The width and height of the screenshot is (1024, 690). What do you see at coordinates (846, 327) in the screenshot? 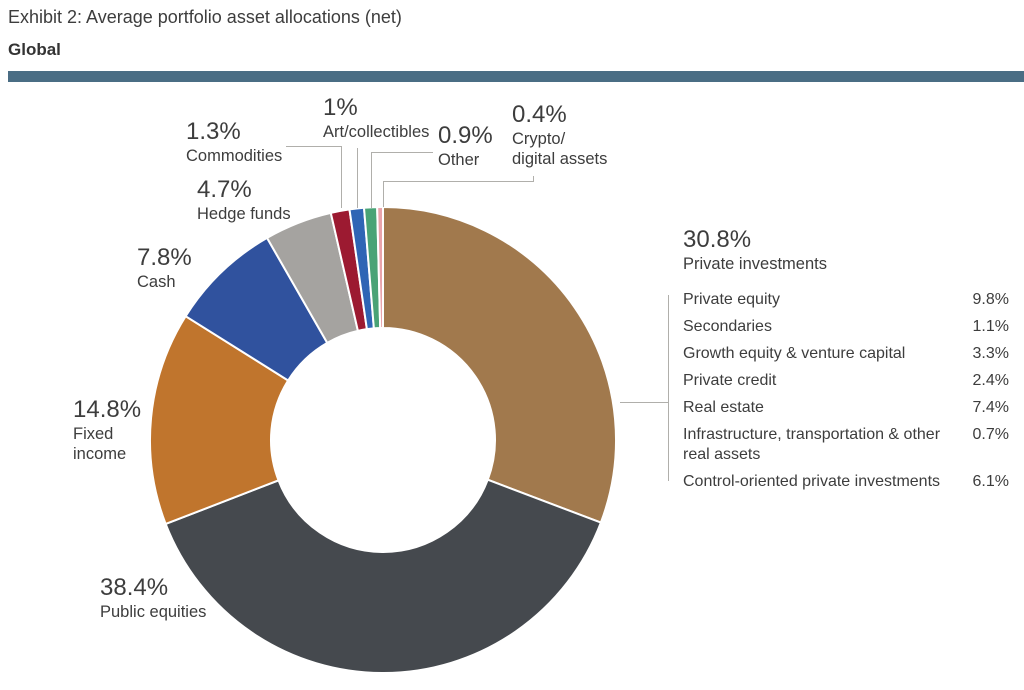
I see `breakdown-row-secondaries: Secondaries 1.1%` at bounding box center [846, 327].